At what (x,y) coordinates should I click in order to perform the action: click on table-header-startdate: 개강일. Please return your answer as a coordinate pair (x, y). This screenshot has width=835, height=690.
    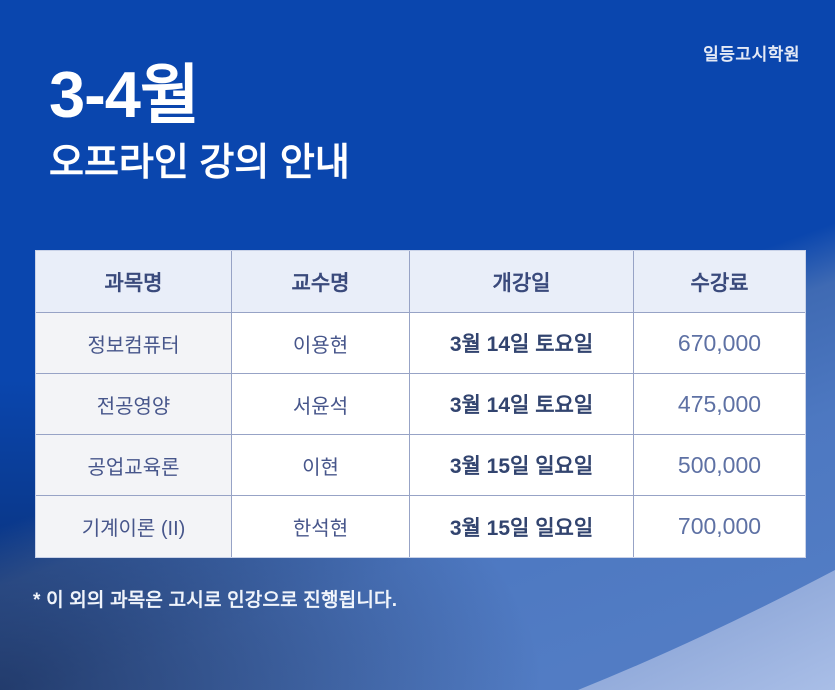
    Looking at the image, I should click on (522, 282).